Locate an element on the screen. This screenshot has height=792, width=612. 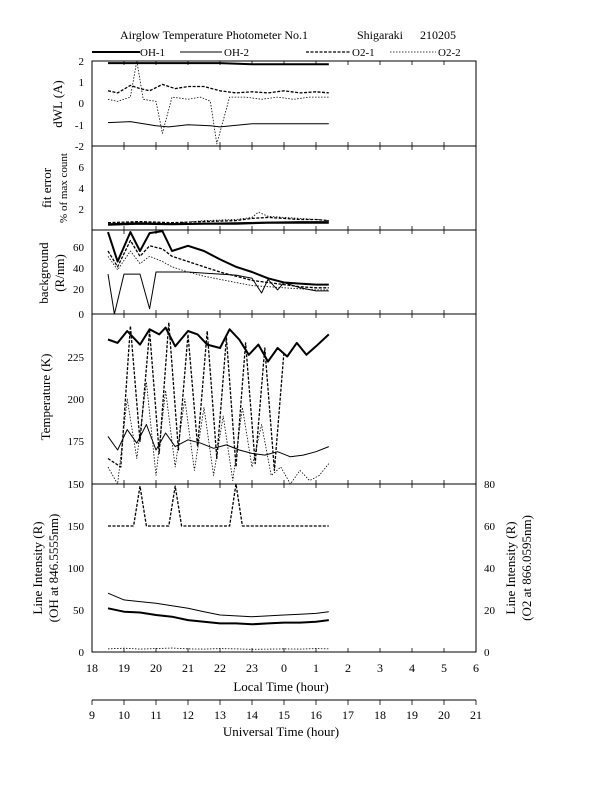
ytick-temperature: 225 is located at coordinates (76, 358).